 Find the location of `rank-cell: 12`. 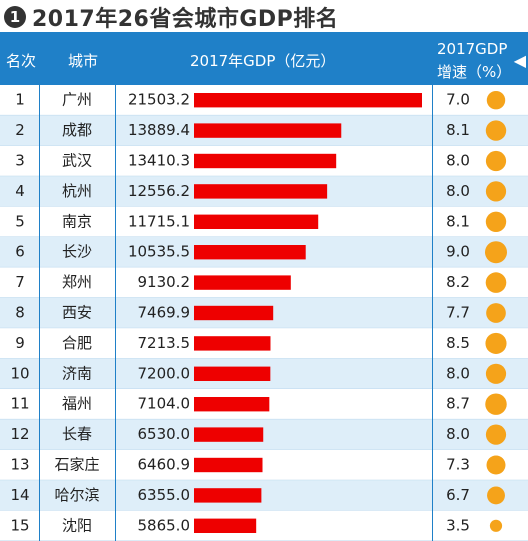

rank-cell: 12 is located at coordinates (19, 434).